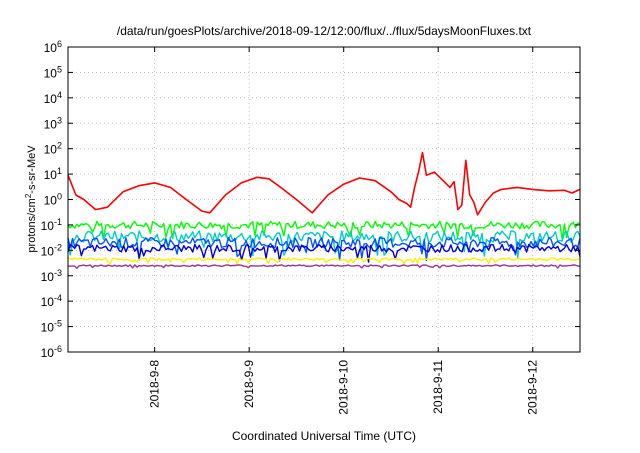 Image resolution: width=640 pixels, height=453 pixels. What do you see at coordinates (58, 324) in the screenshot?
I see `y-tick-label-exp: -5` at bounding box center [58, 324].